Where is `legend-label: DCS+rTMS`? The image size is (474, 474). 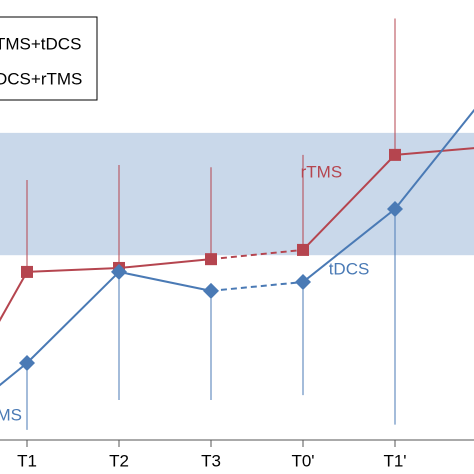 legend-label: DCS+rTMS is located at coordinates (41, 78).